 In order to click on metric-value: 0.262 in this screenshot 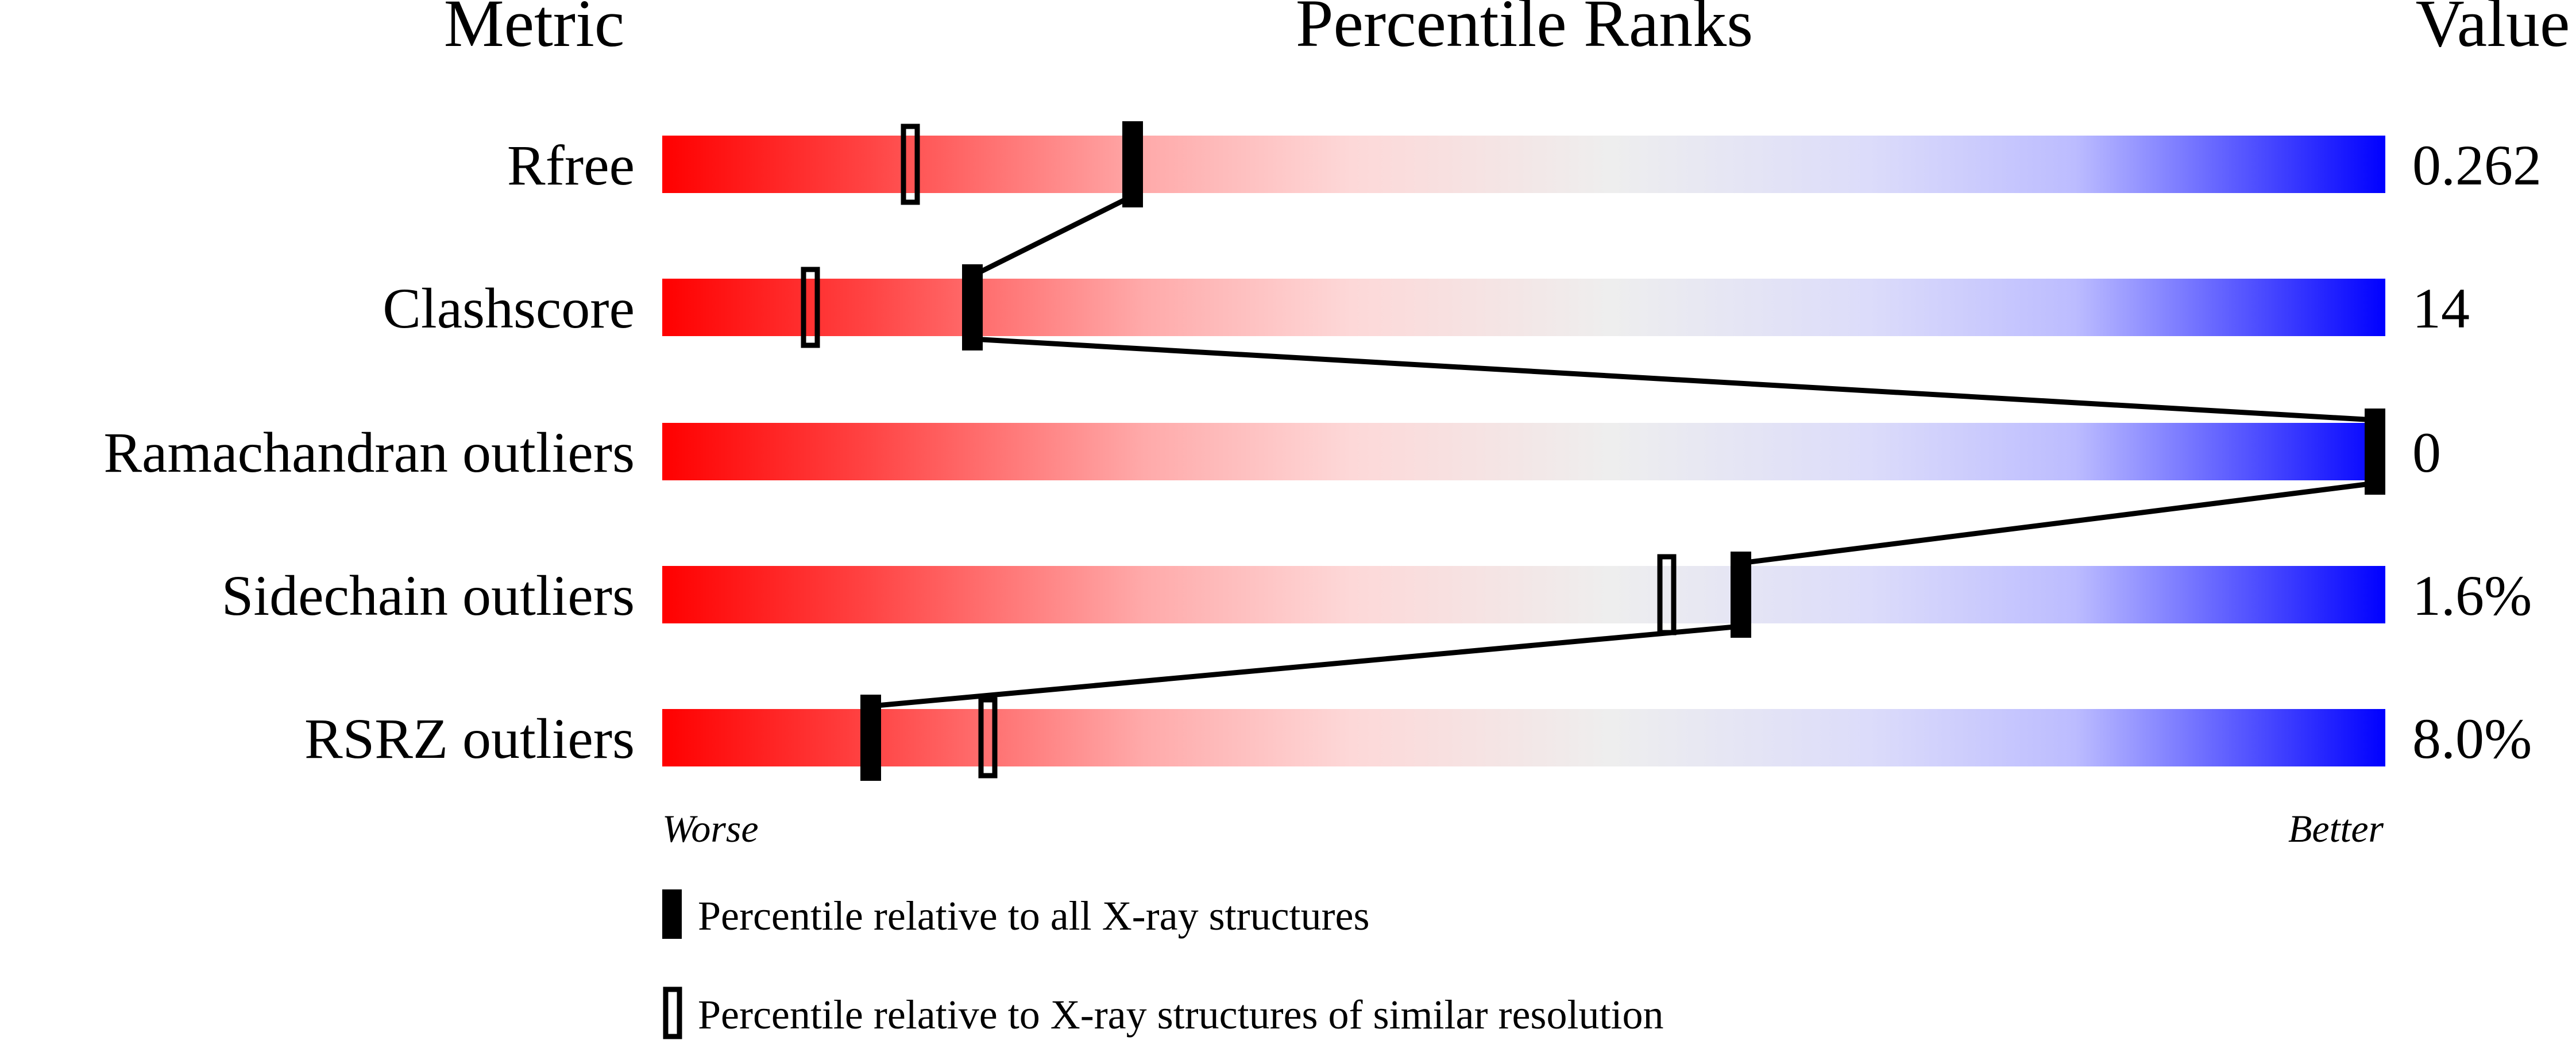, I will do `click(2477, 165)`.